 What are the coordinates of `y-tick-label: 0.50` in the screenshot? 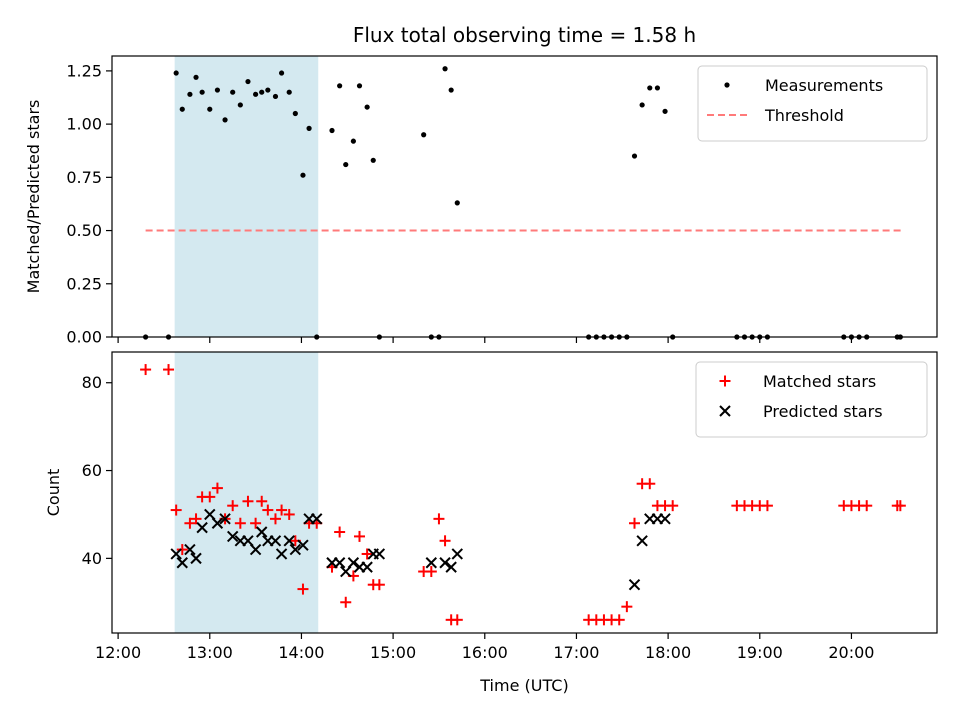 It's located at (84, 230).